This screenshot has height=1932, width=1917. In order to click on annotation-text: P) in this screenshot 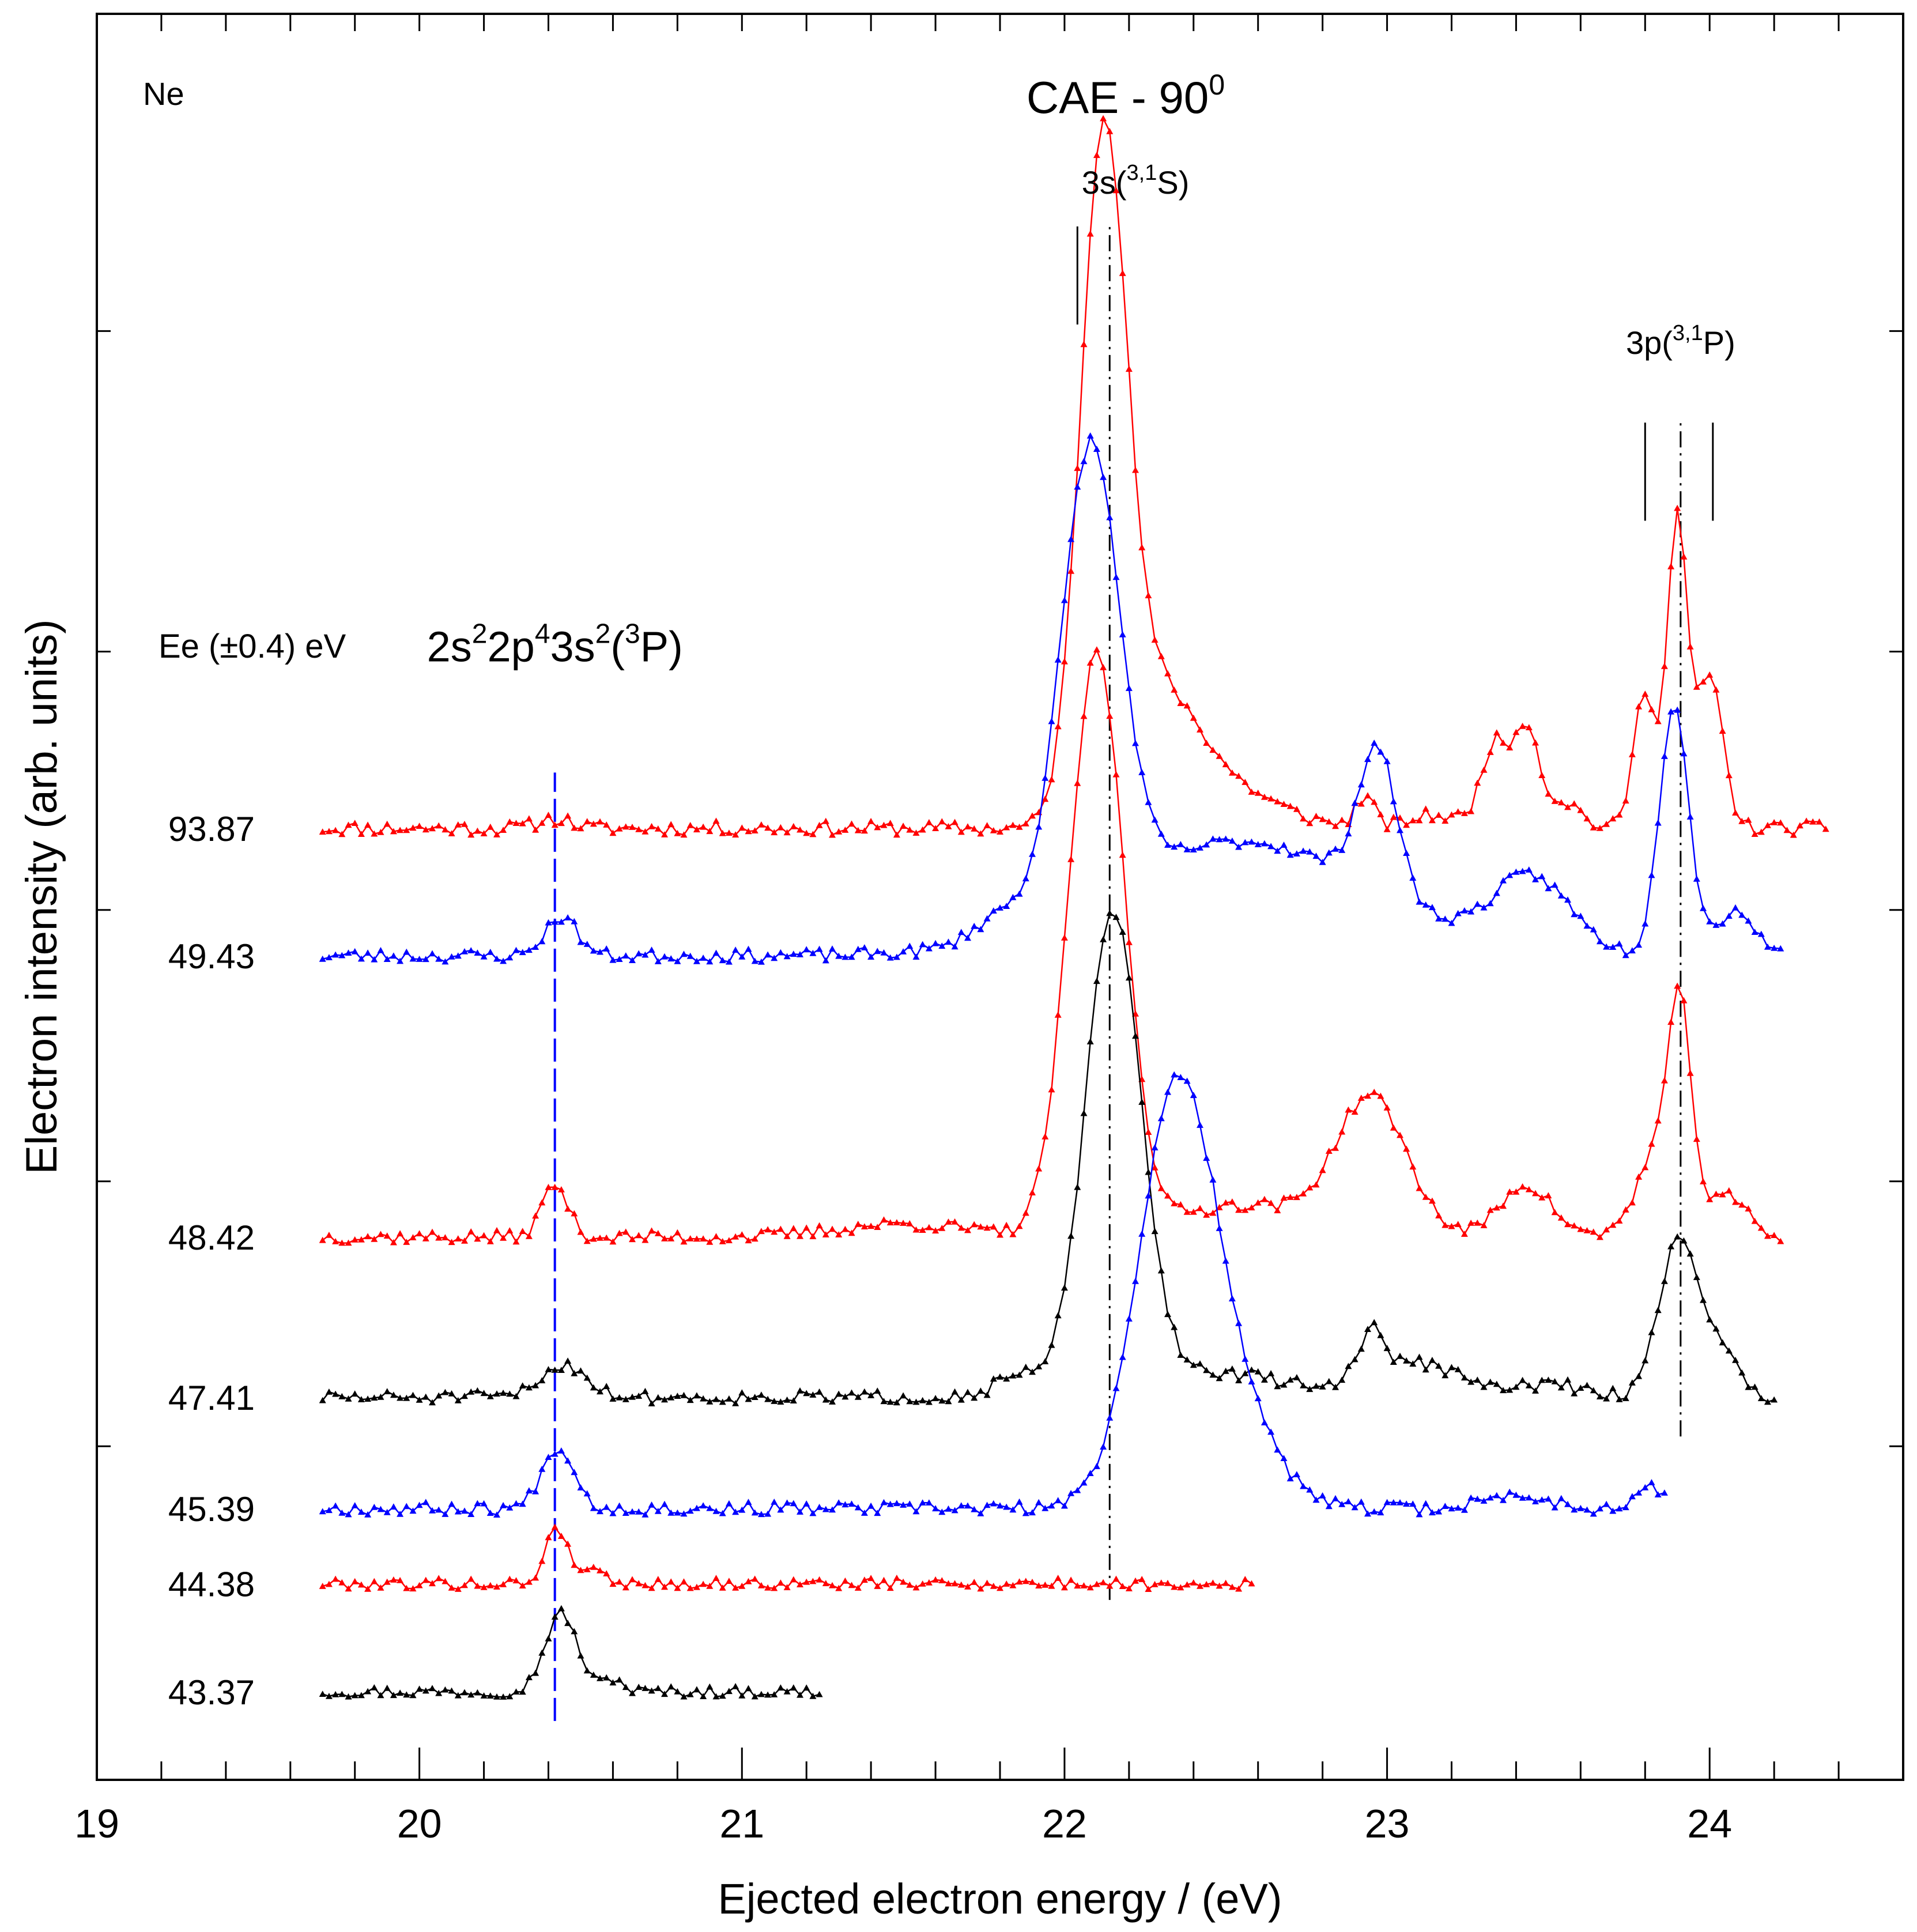, I will do `click(661, 646)`.